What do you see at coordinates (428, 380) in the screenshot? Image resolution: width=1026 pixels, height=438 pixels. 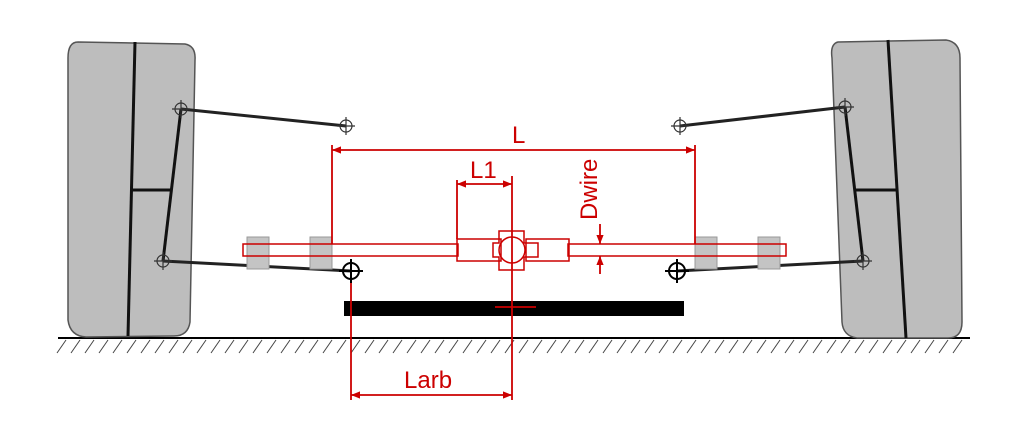 I see `dim-label-larb: Larb` at bounding box center [428, 380].